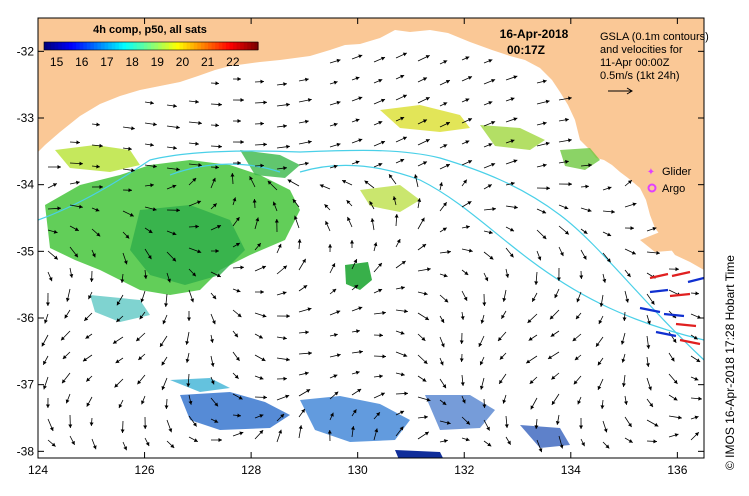 The height and width of the screenshot is (496, 749). Describe the element at coordinates (26, 451) in the screenshot. I see `y-tick-label: -38` at that location.